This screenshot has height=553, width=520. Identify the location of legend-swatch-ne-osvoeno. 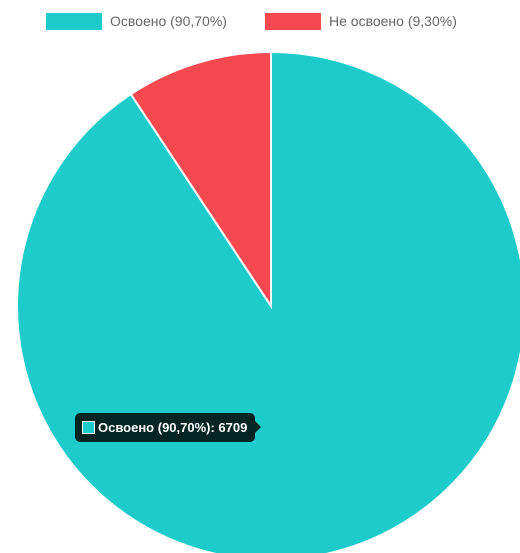
(293, 21).